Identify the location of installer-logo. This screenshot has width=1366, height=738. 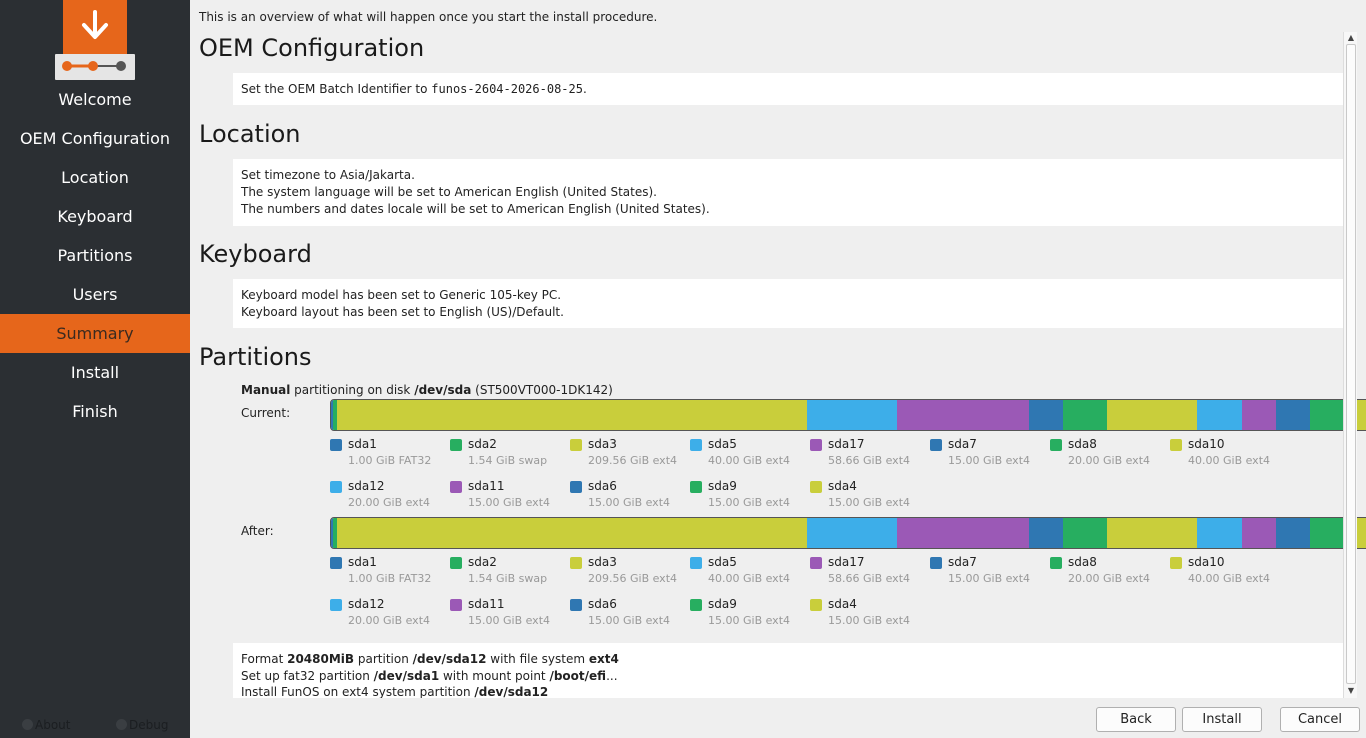
(95, 27).